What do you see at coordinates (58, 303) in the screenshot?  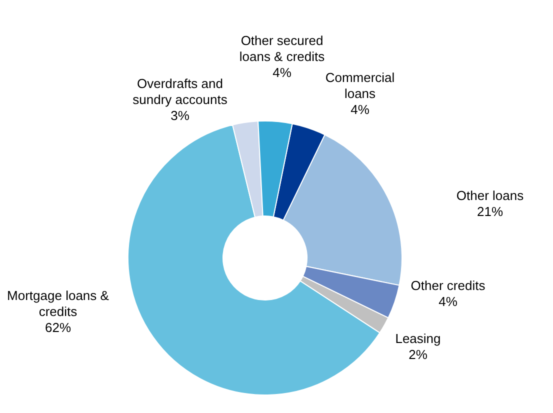 I see `slice-label: Mortgage loans & credits` at bounding box center [58, 303].